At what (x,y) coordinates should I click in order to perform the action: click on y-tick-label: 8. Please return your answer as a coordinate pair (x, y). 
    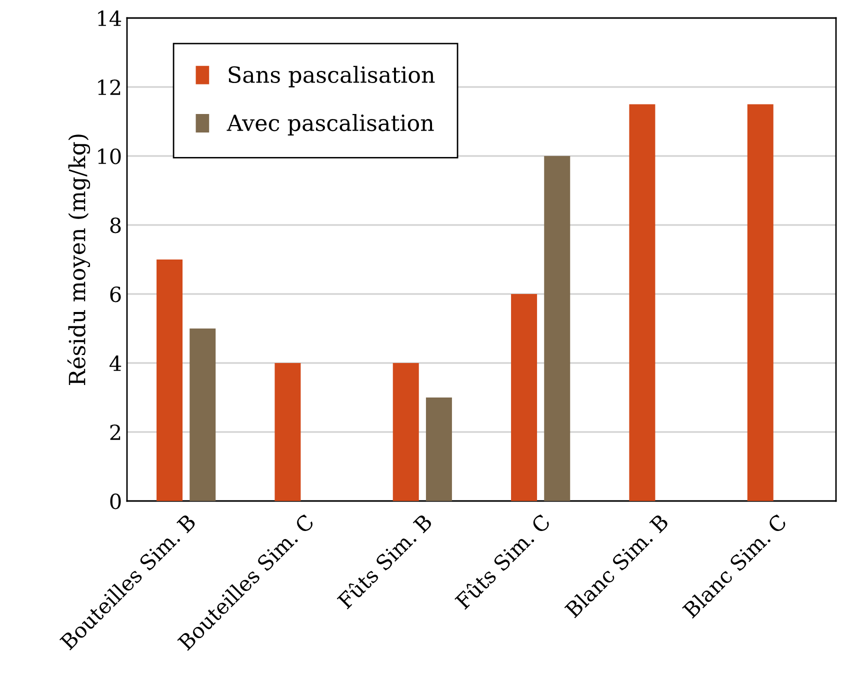
    Looking at the image, I should click on (115, 225).